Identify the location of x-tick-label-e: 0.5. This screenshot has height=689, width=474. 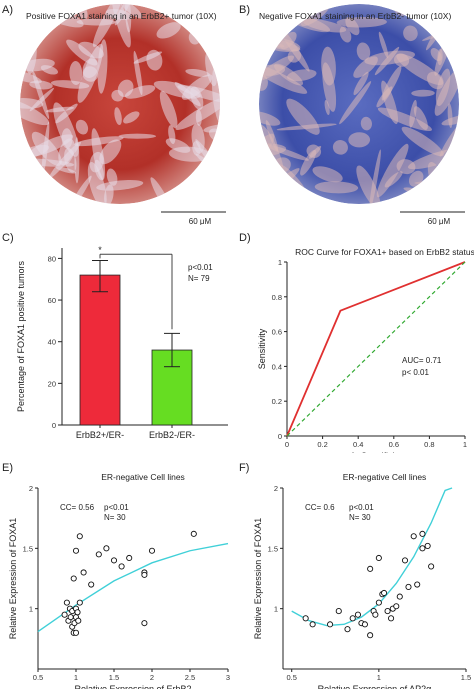
(38, 677).